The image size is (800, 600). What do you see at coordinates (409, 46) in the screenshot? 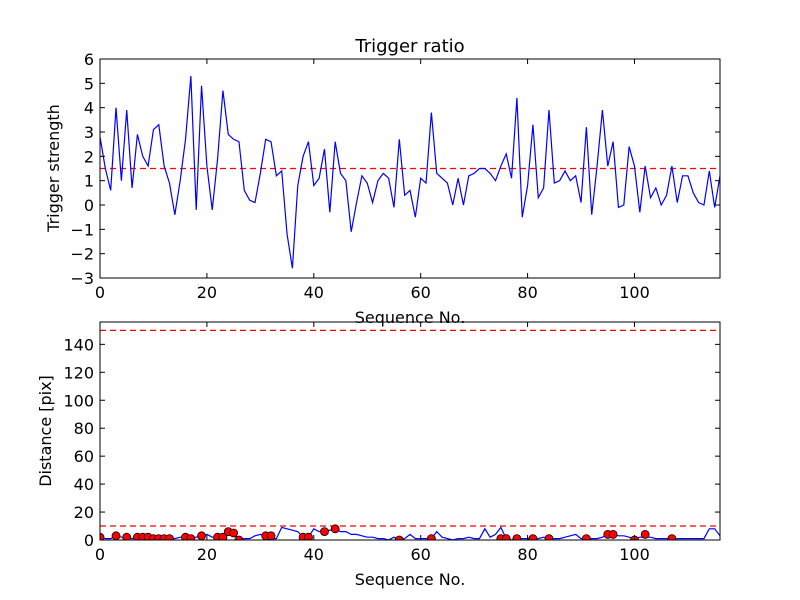
I see `chart-title: Trigger ratio` at bounding box center [409, 46].